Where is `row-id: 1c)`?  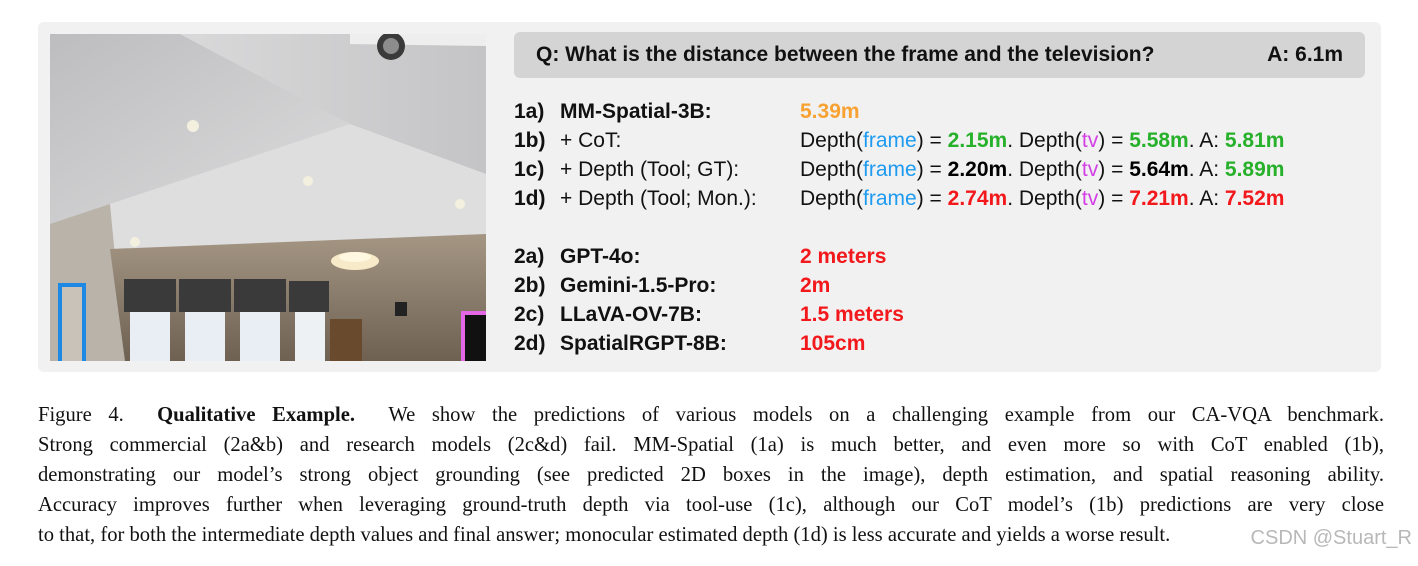
row-id: 1c) is located at coordinates (529, 169).